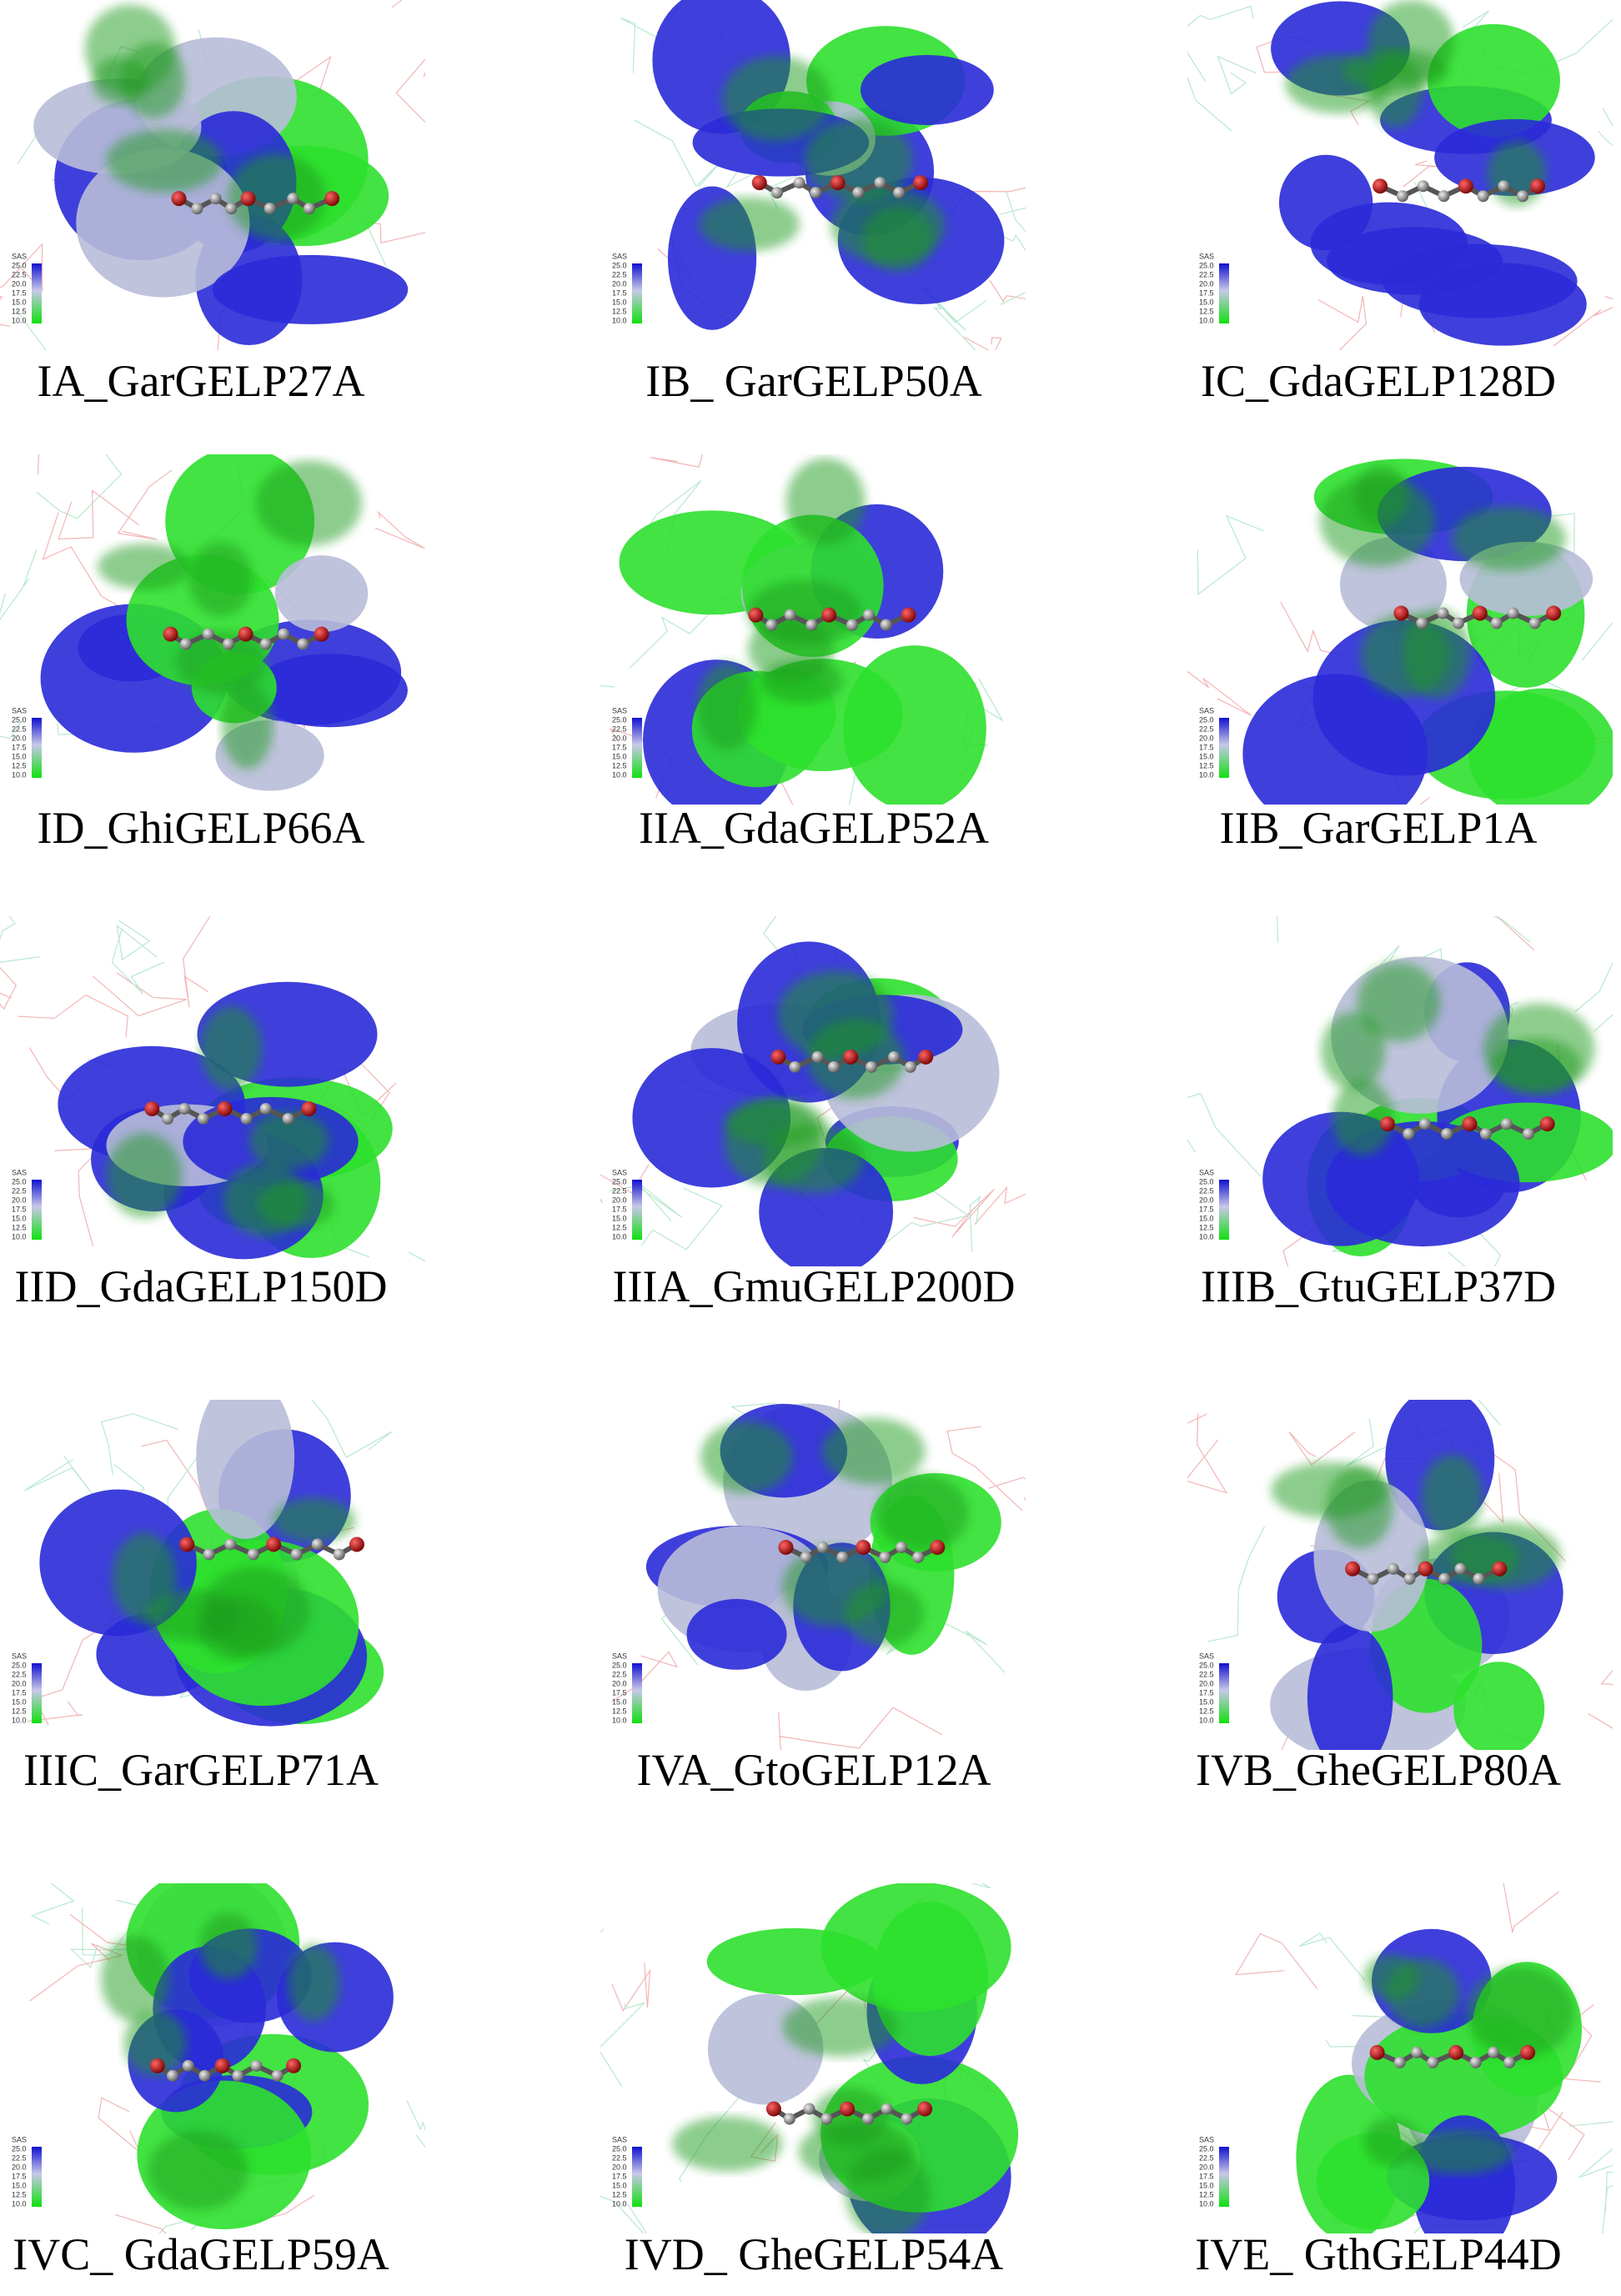  What do you see at coordinates (1207, 1674) in the screenshot?
I see `legend-tick: 22.5` at bounding box center [1207, 1674].